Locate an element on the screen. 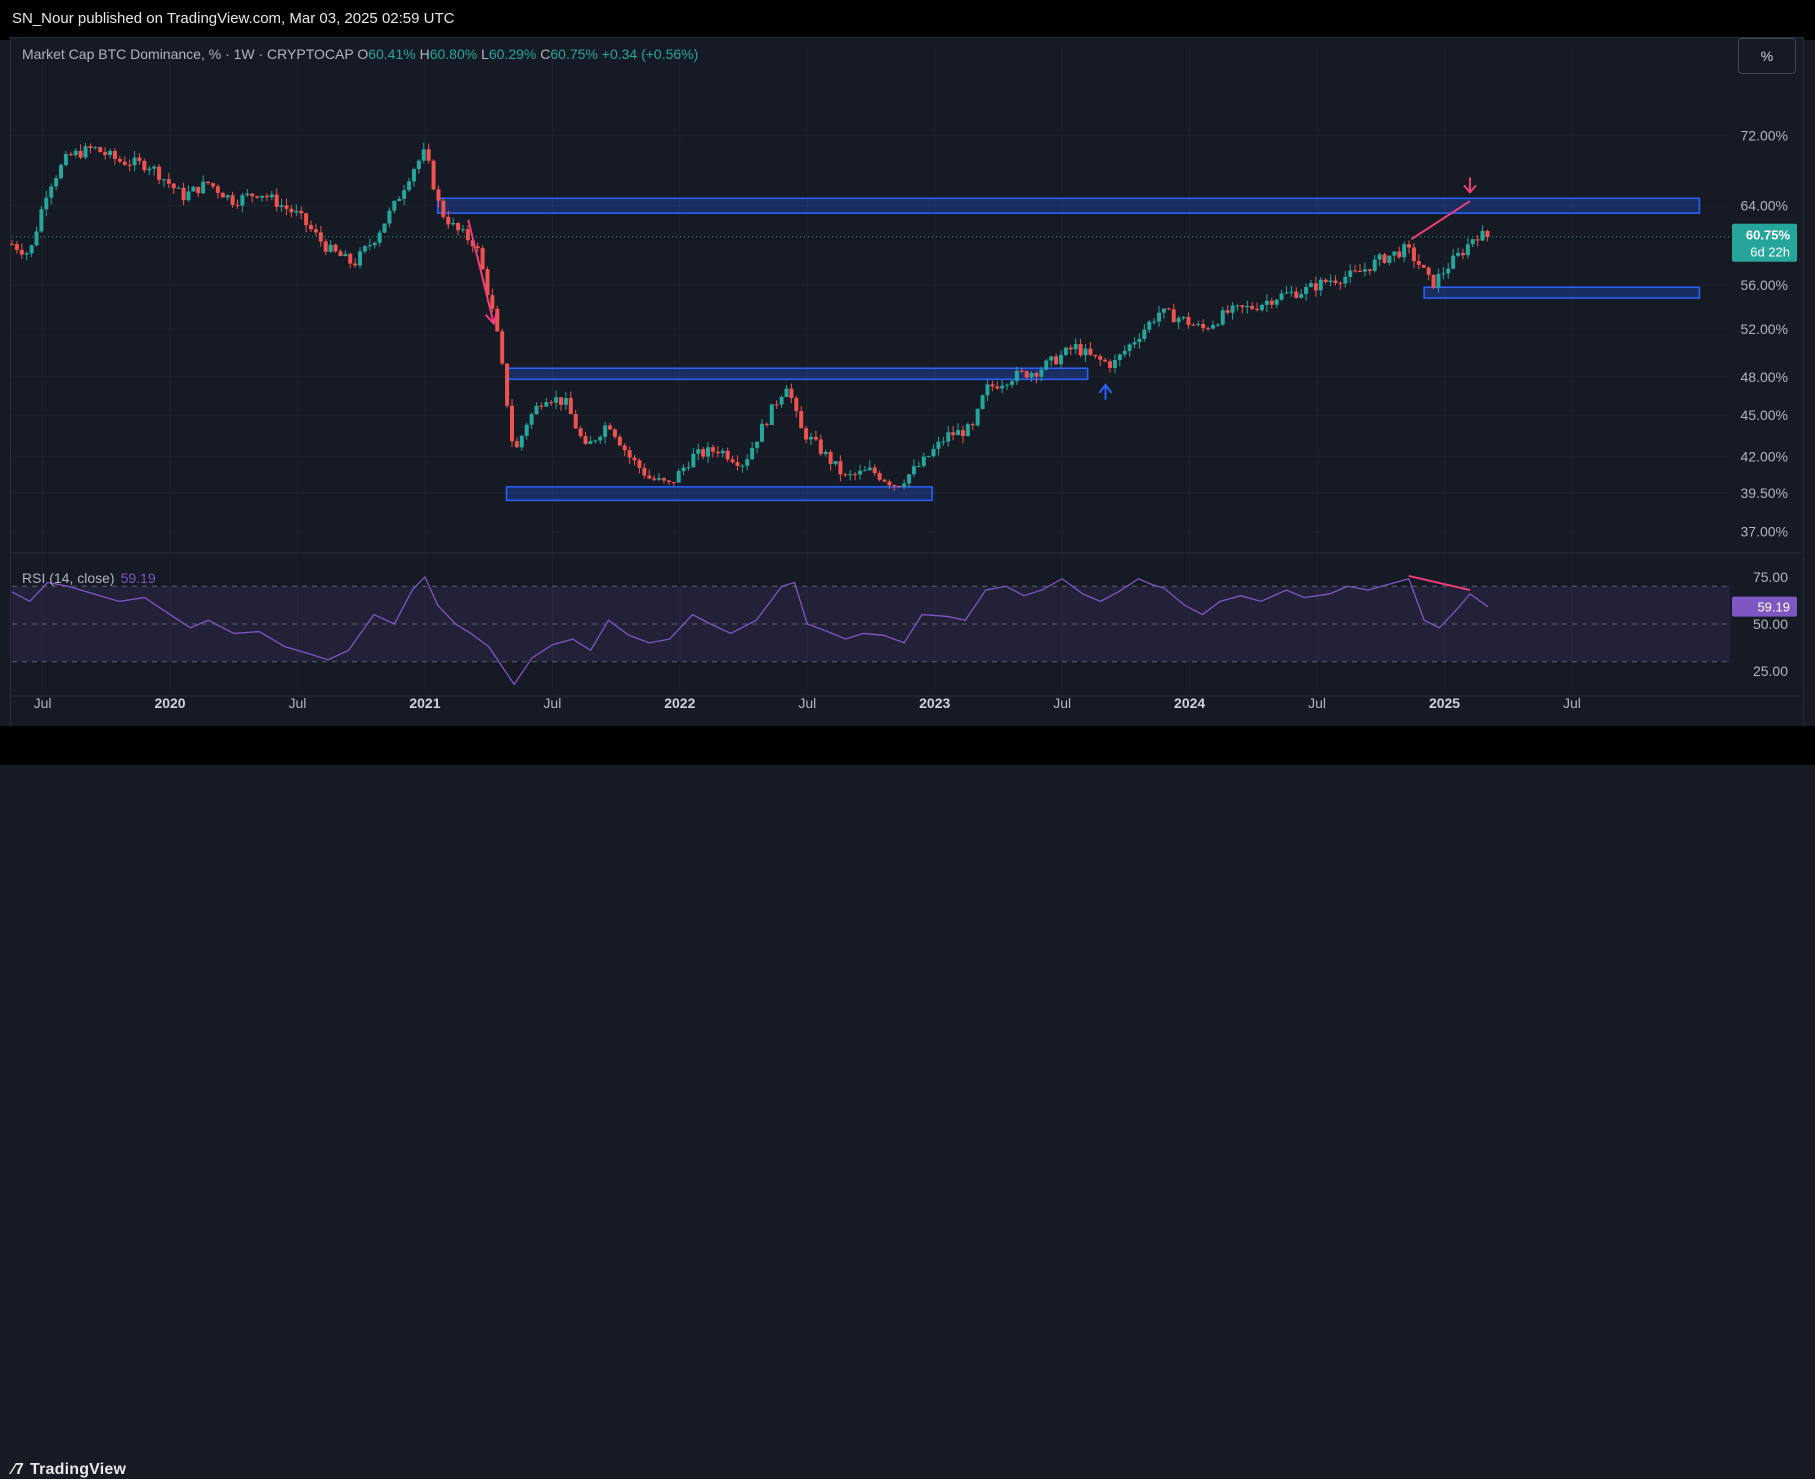 The image size is (1815, 1479). rsi-label: RSI (14, close) is located at coordinates (68, 578).